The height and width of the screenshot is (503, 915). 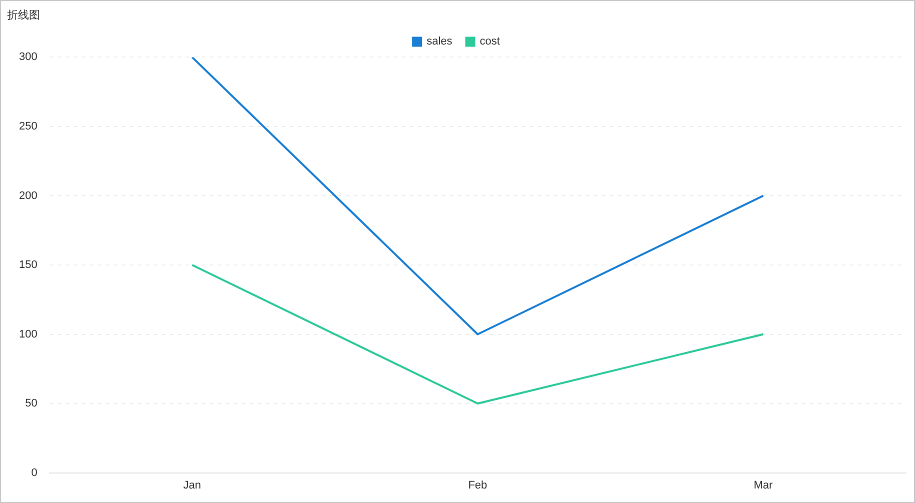 What do you see at coordinates (28, 126) in the screenshot?
I see `y-tick-label: 250` at bounding box center [28, 126].